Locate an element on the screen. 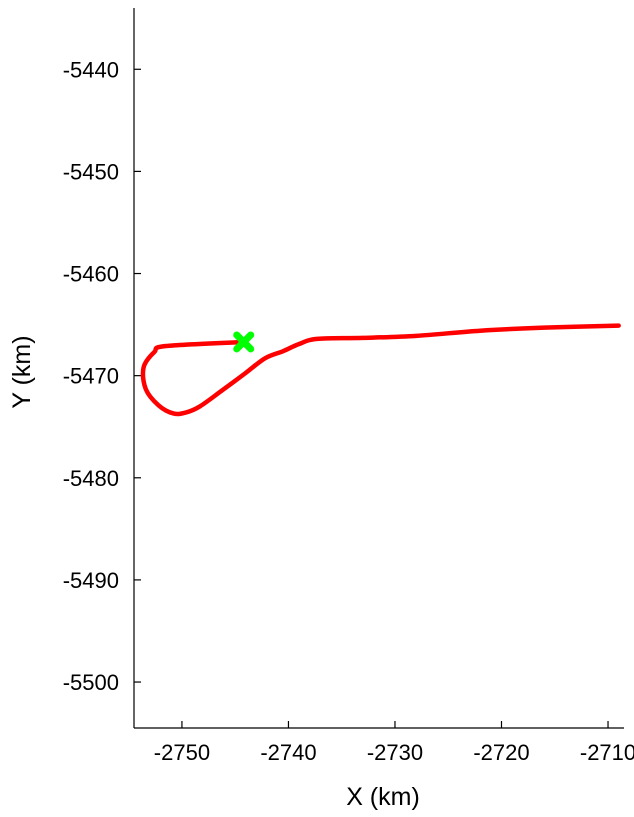 This screenshot has height=817, width=634. y-tick-label: -5450 is located at coordinates (91, 171).